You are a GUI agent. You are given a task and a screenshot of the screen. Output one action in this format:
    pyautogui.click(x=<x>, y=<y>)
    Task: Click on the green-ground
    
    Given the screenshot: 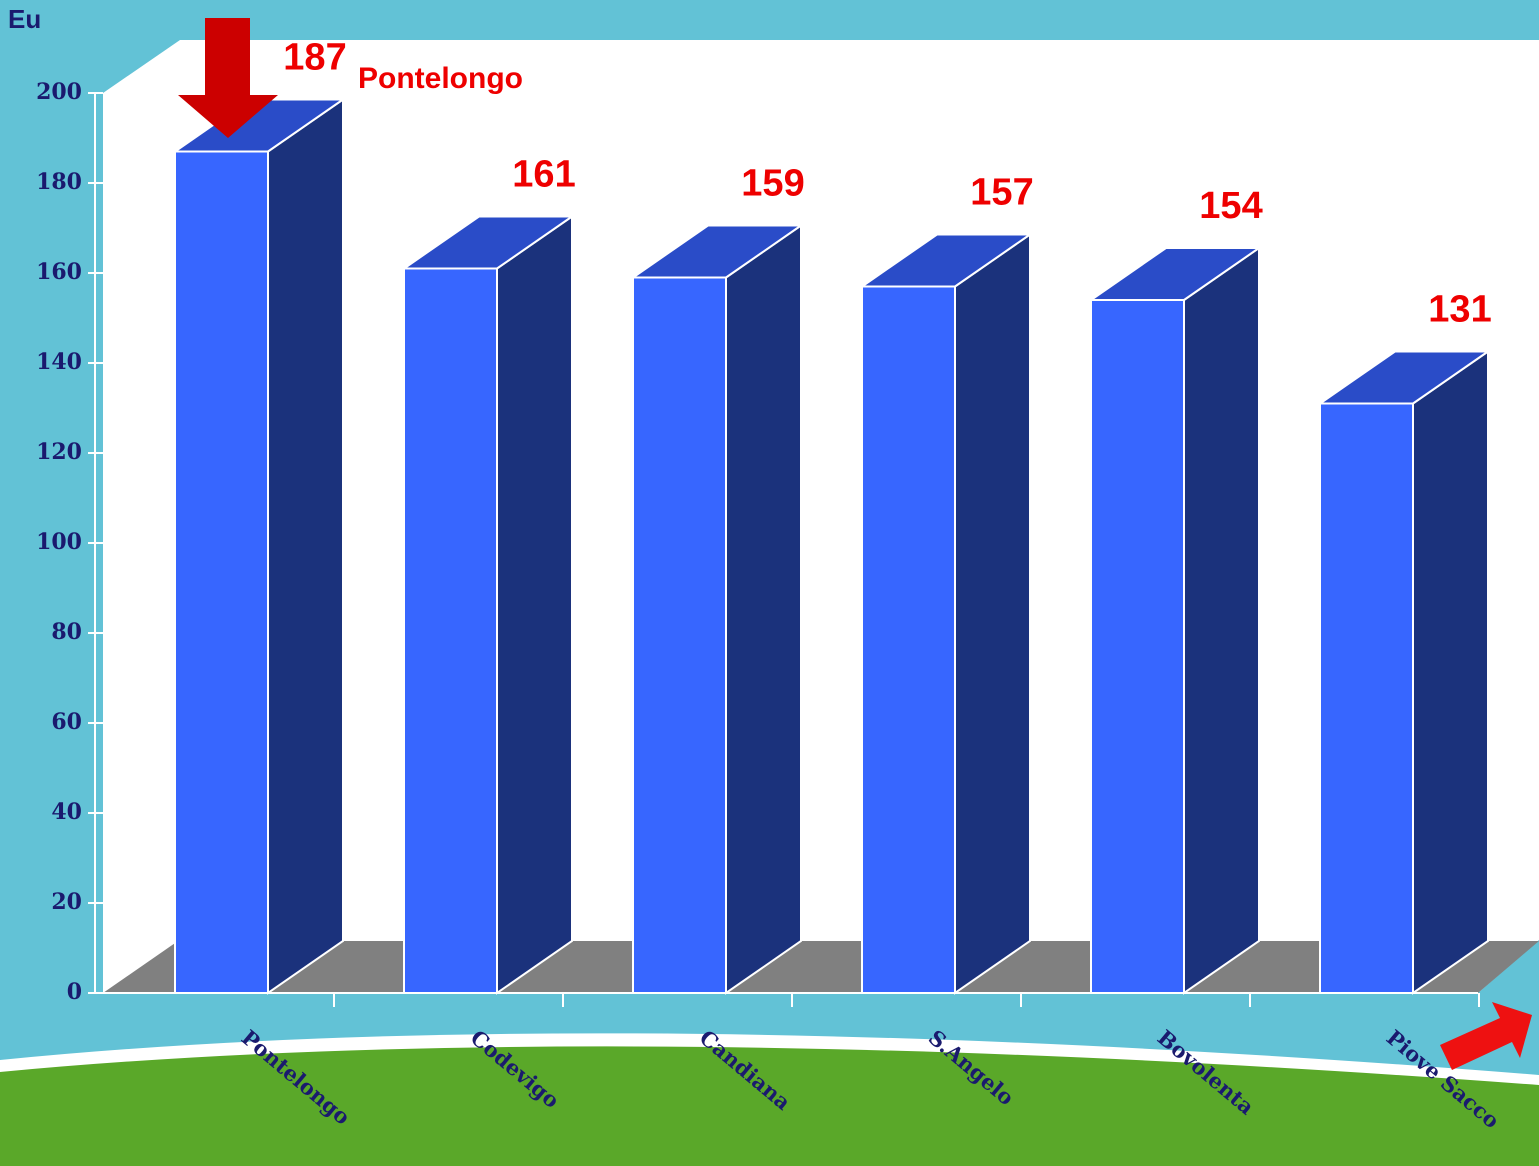 What is the action you would take?
    pyautogui.click(x=769, y=1106)
    